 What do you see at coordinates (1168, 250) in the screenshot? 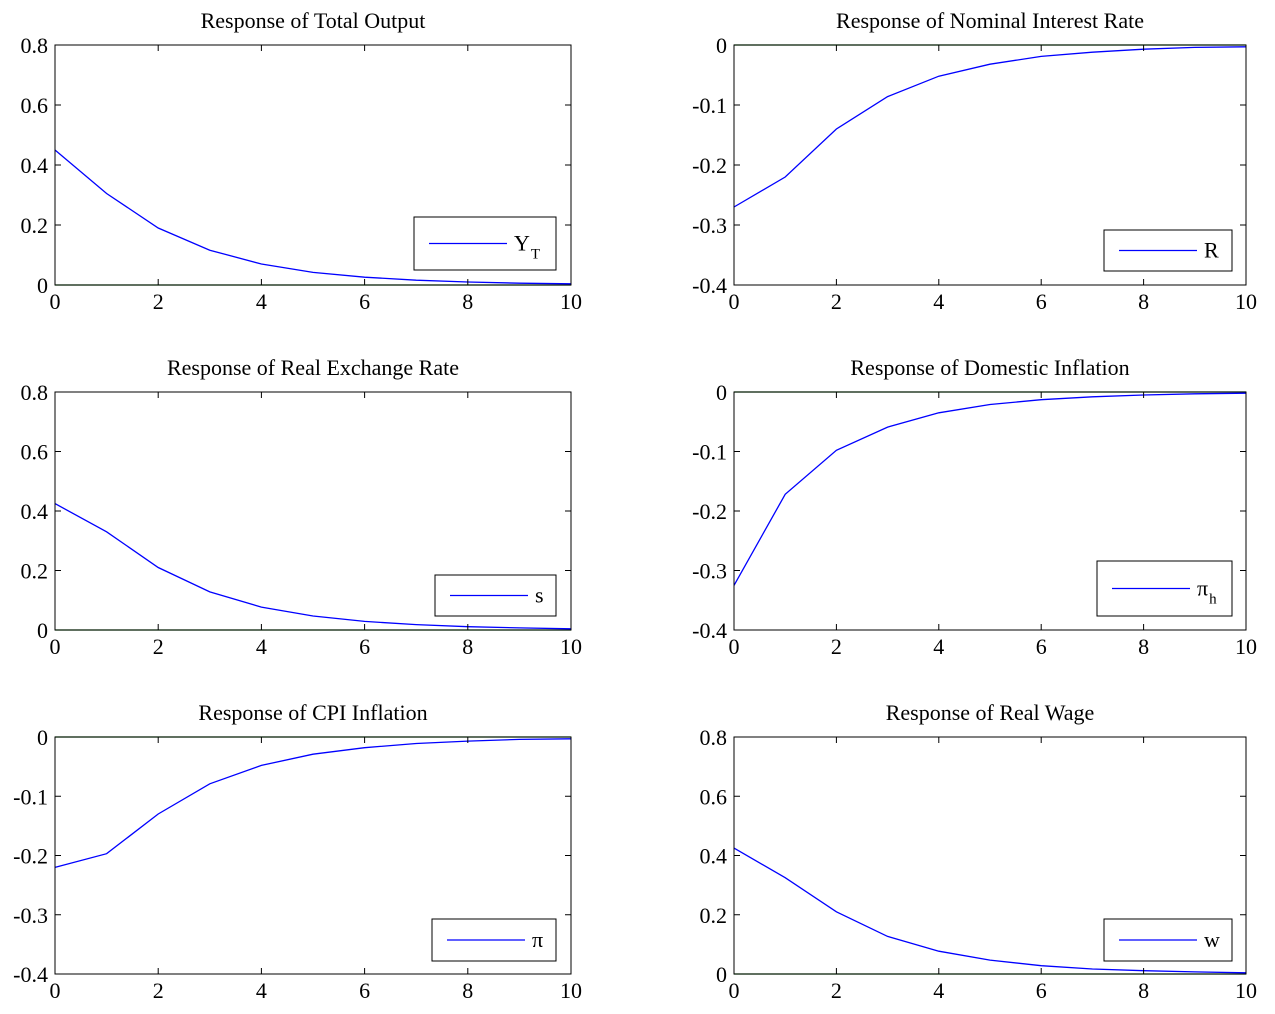
I see `legend: R` at bounding box center [1168, 250].